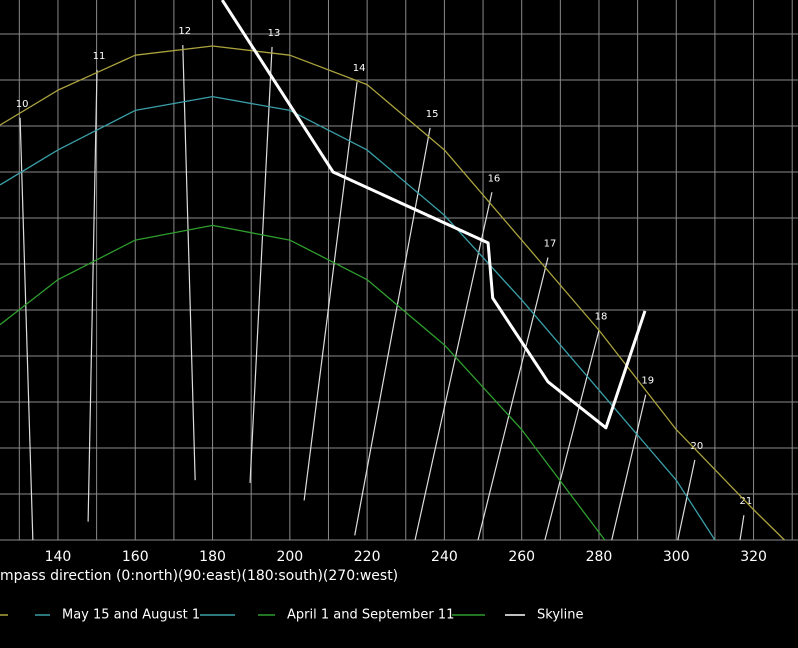 This screenshot has width=798, height=648. Describe the element at coordinates (753, 557) in the screenshot. I see `x-tick-label: 320` at that location.